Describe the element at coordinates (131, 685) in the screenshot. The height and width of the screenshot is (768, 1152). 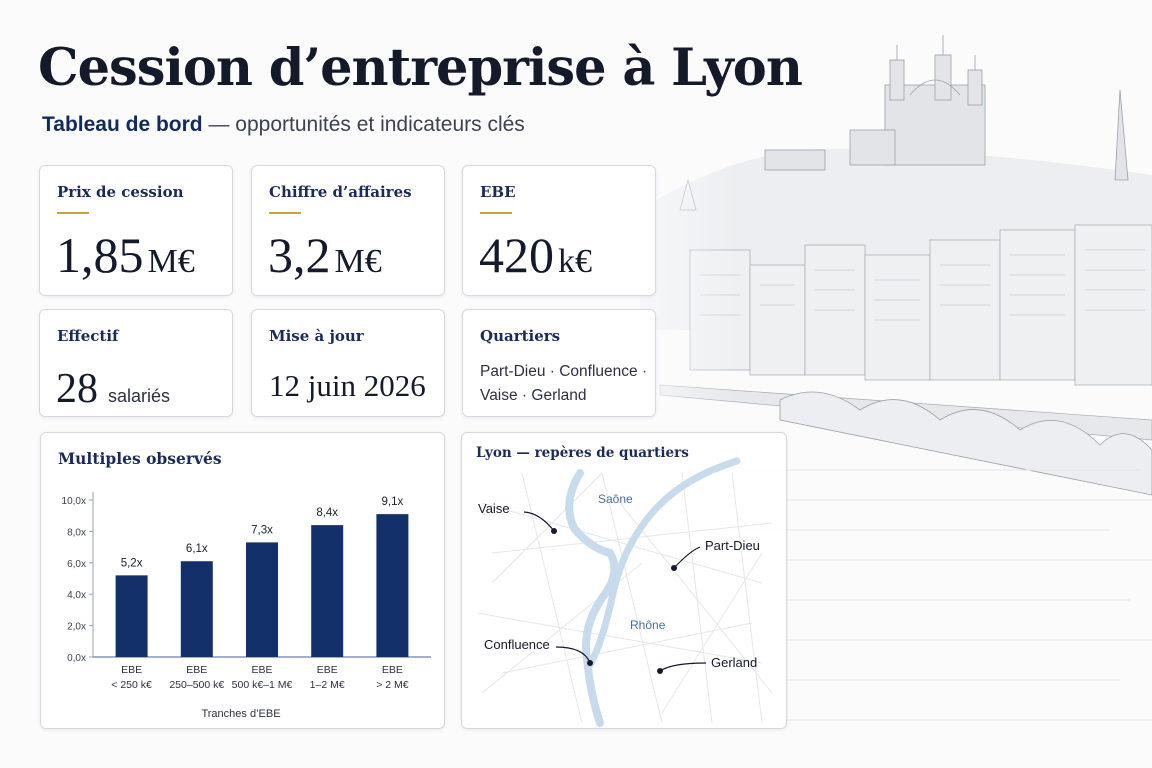
I see `x-tick-label: < 250 k€` at that location.